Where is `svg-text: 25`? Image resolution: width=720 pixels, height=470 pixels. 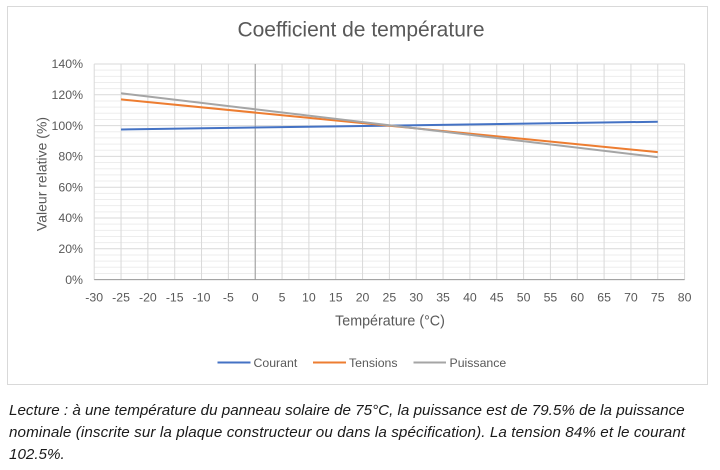
svg-text: 25 is located at coordinates (390, 298).